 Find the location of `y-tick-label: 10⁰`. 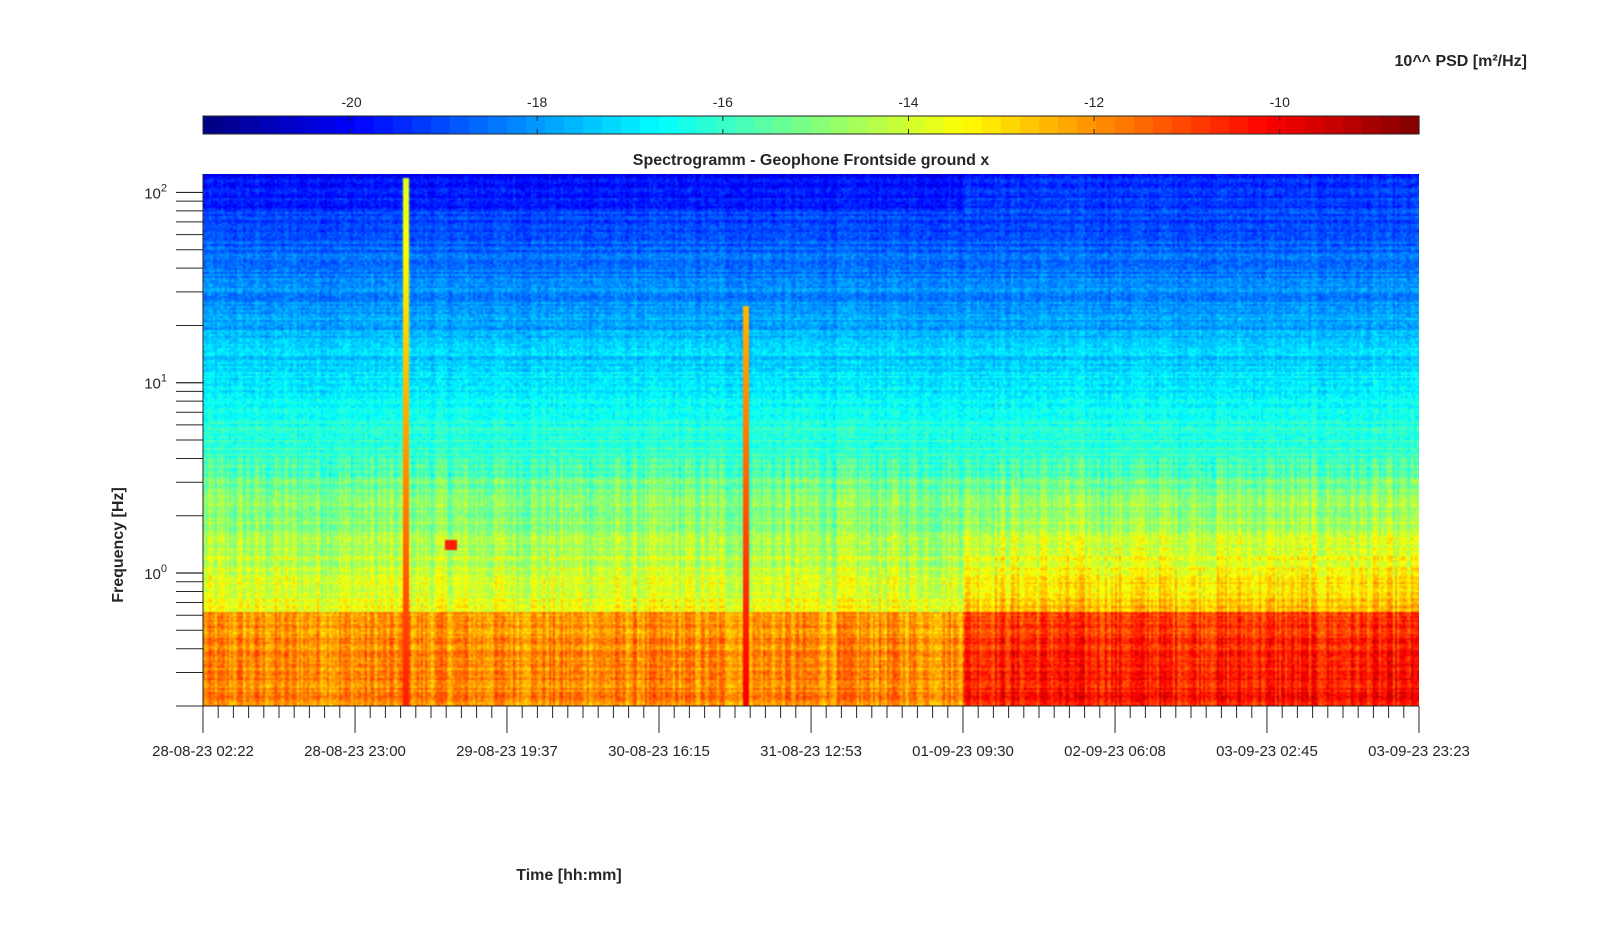

y-tick-label: 10⁰ is located at coordinates (155, 573).